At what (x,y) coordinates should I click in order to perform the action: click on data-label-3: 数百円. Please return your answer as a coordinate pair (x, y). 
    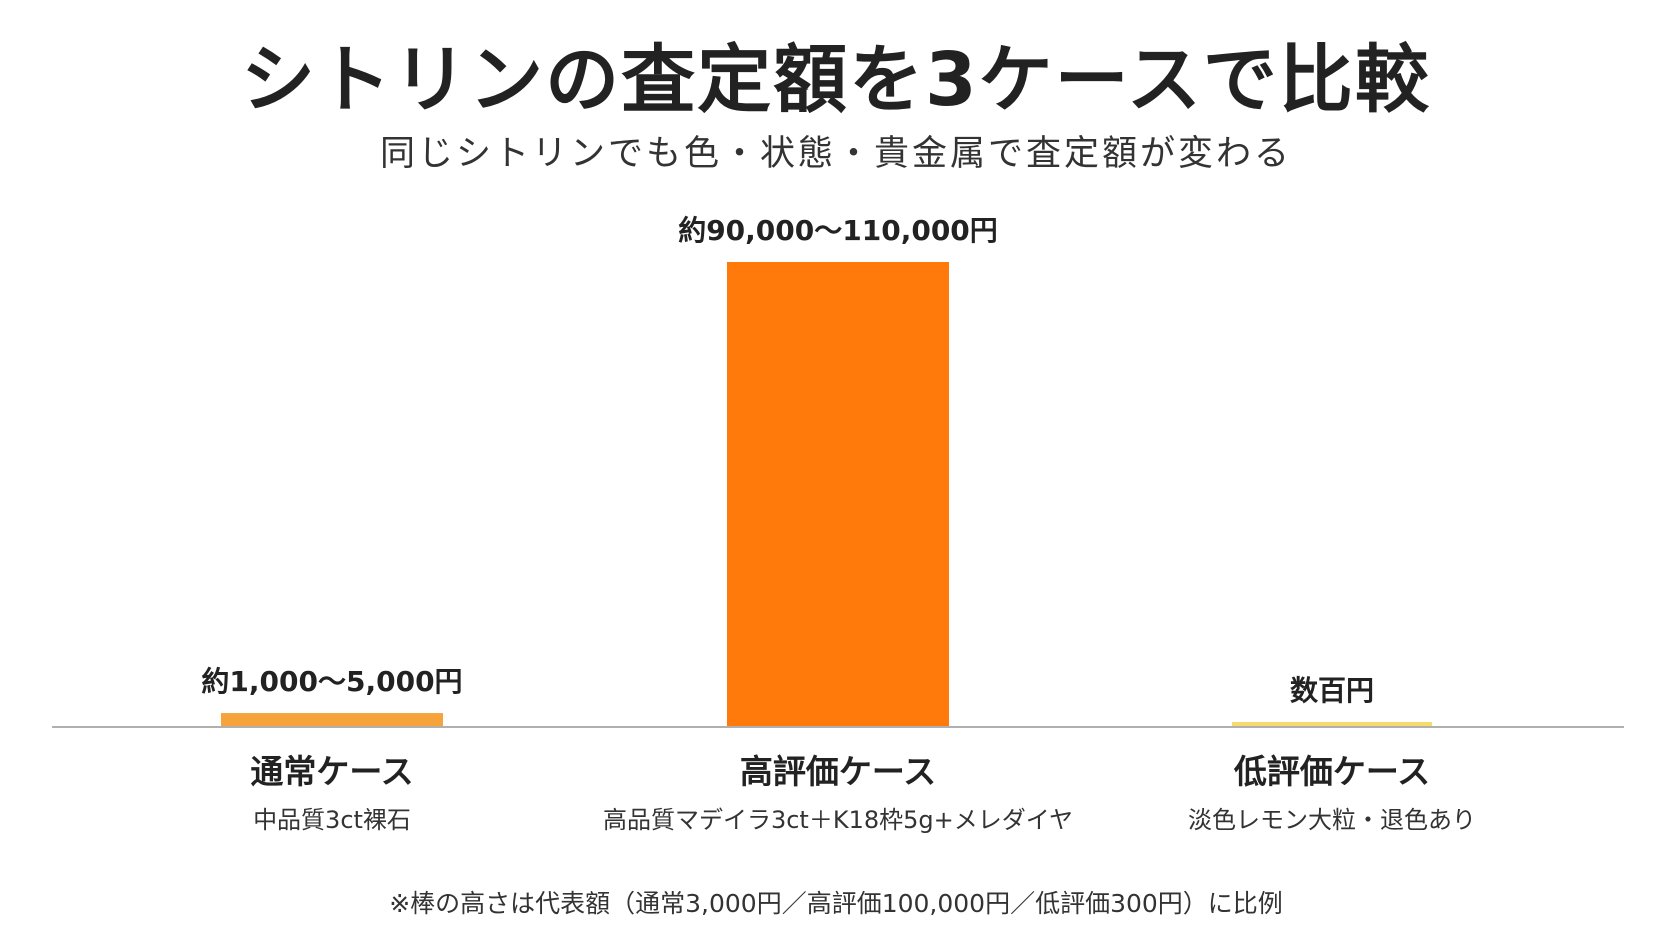
    Looking at the image, I should click on (1332, 690).